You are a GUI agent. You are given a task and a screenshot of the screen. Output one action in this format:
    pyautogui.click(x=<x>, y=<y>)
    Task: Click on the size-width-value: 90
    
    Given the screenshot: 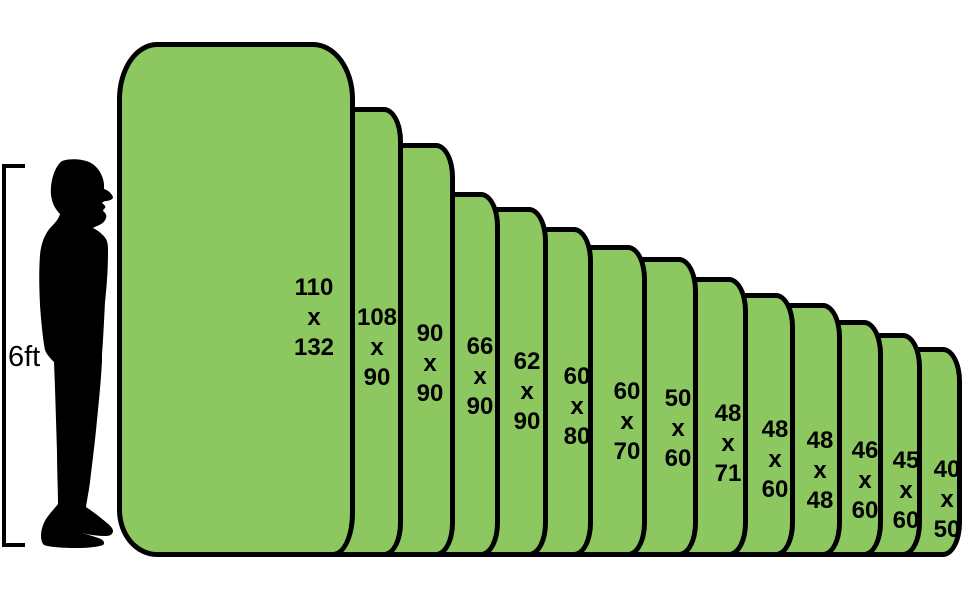 What is the action you would take?
    pyautogui.click(x=430, y=333)
    